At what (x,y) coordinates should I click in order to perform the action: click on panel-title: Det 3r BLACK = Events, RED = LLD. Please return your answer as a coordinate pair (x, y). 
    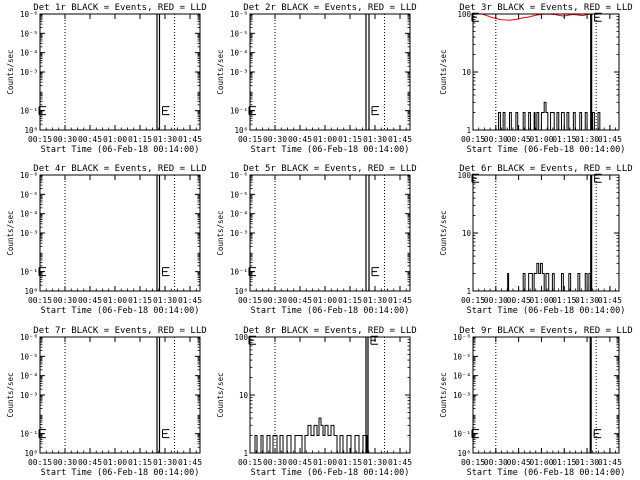
    Looking at the image, I should click on (545, 8).